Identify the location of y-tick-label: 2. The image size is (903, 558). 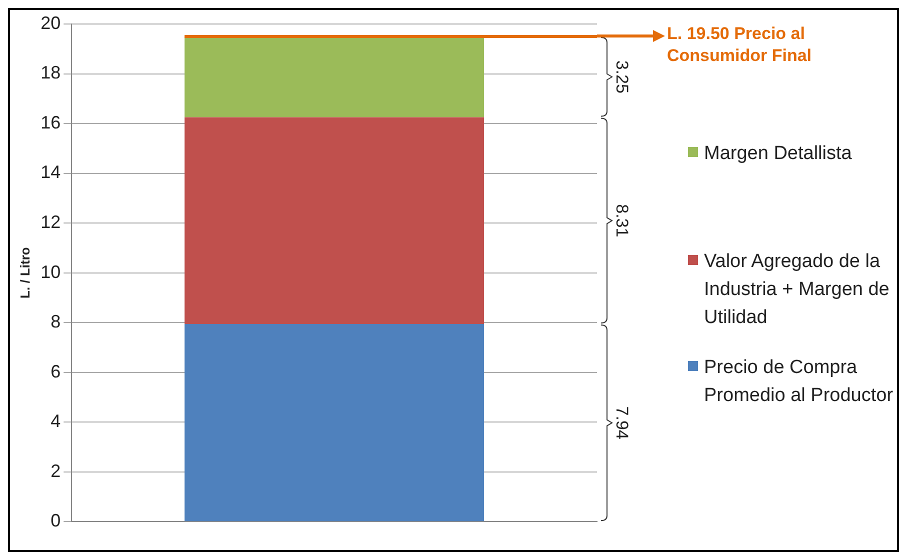
(55, 470).